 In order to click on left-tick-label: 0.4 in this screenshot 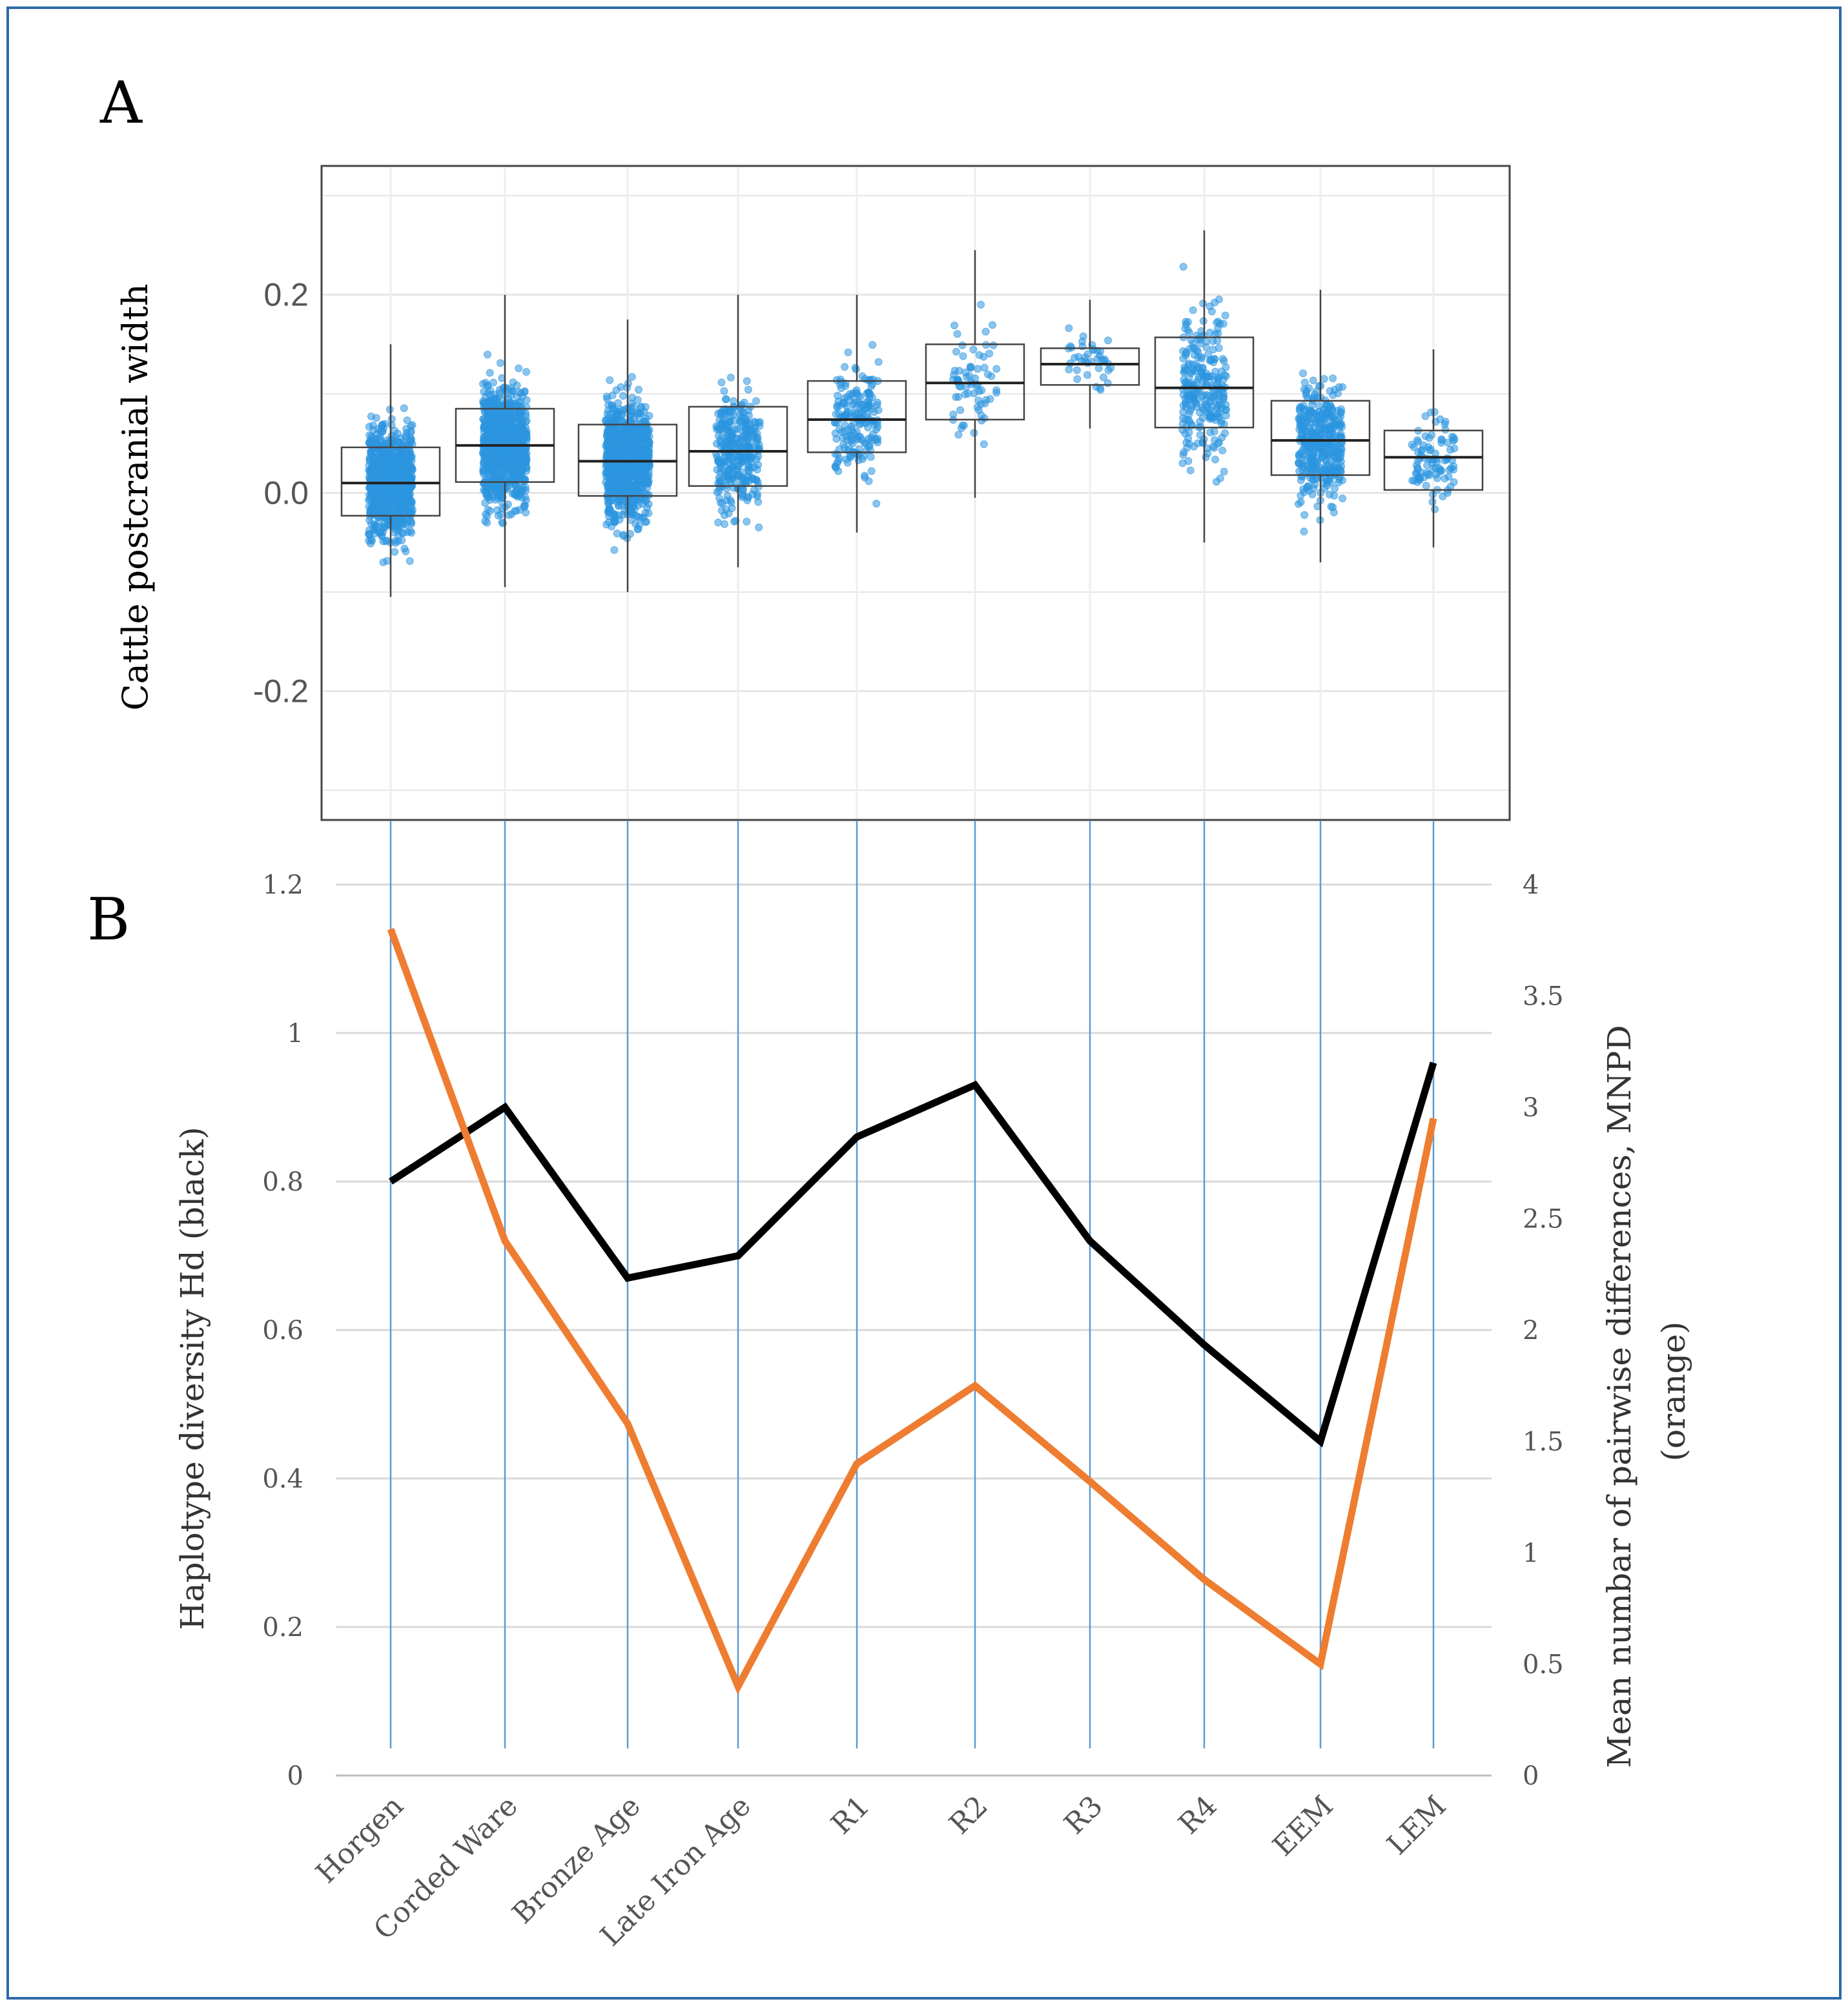, I will do `click(282, 1479)`.